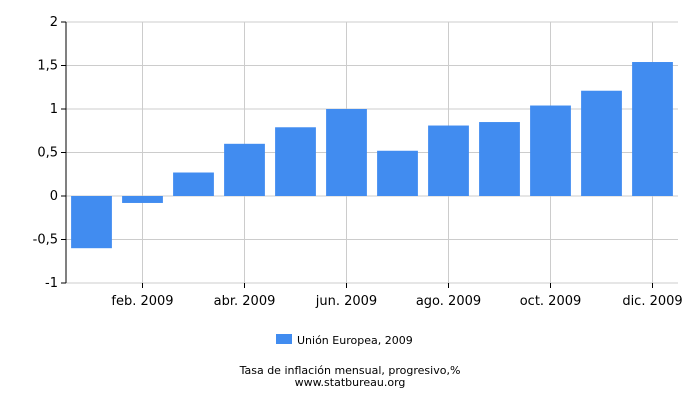 The width and height of the screenshot is (700, 400). I want to click on x-tick-label: feb. 2009, so click(142, 301).